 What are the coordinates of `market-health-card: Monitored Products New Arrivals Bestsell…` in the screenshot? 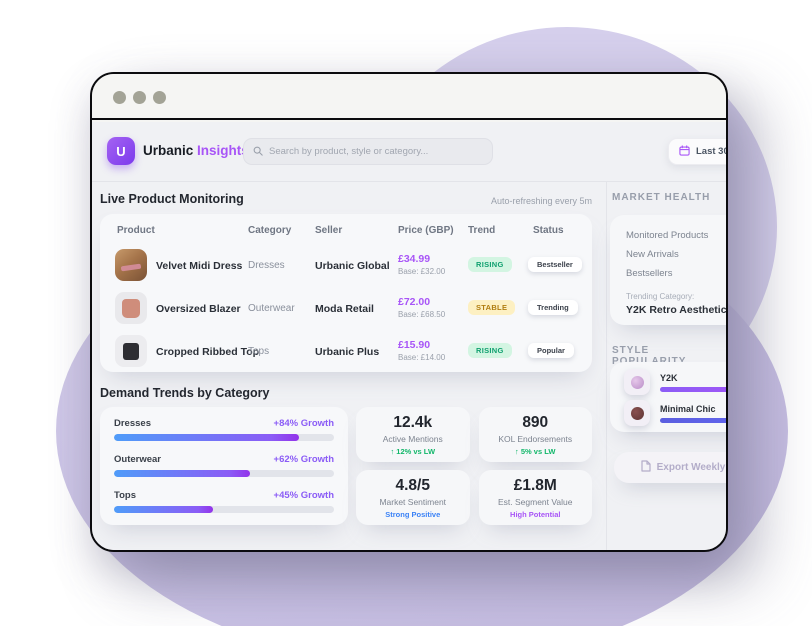 It's located at (668, 270).